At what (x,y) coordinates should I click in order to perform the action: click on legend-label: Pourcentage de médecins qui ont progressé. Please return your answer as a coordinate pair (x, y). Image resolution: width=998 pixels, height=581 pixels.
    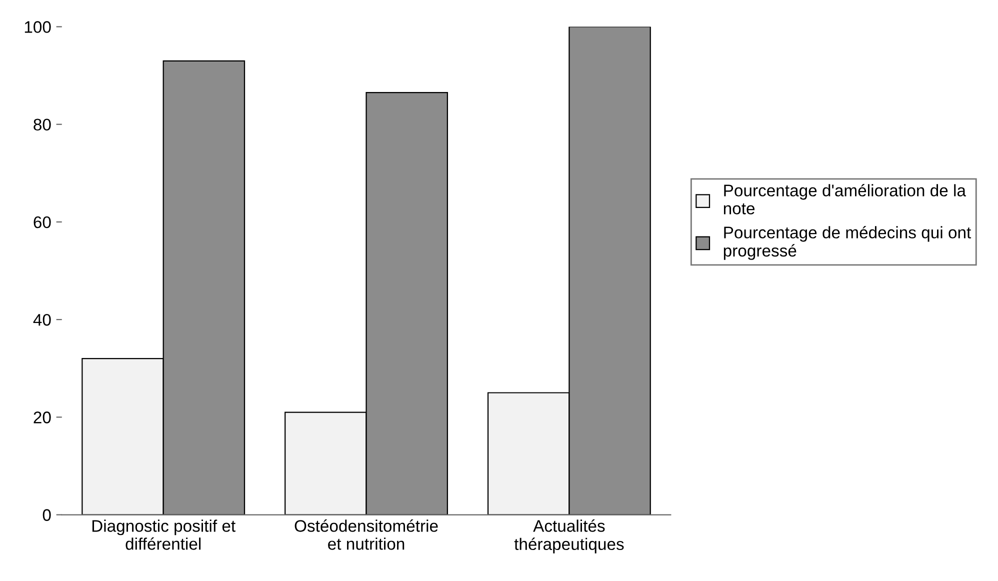
    Looking at the image, I should click on (848, 243).